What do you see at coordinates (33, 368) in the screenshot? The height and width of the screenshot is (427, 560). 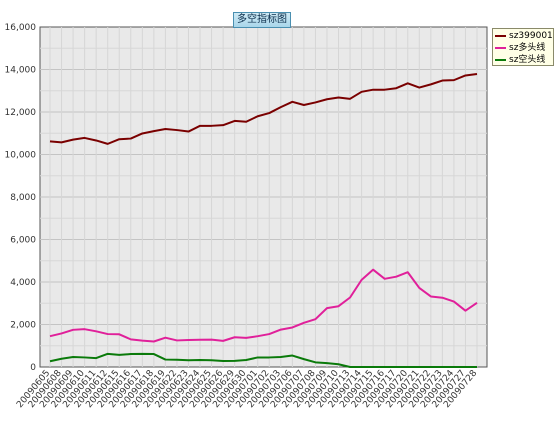 I see `y-tick-label: 0` at bounding box center [33, 368].